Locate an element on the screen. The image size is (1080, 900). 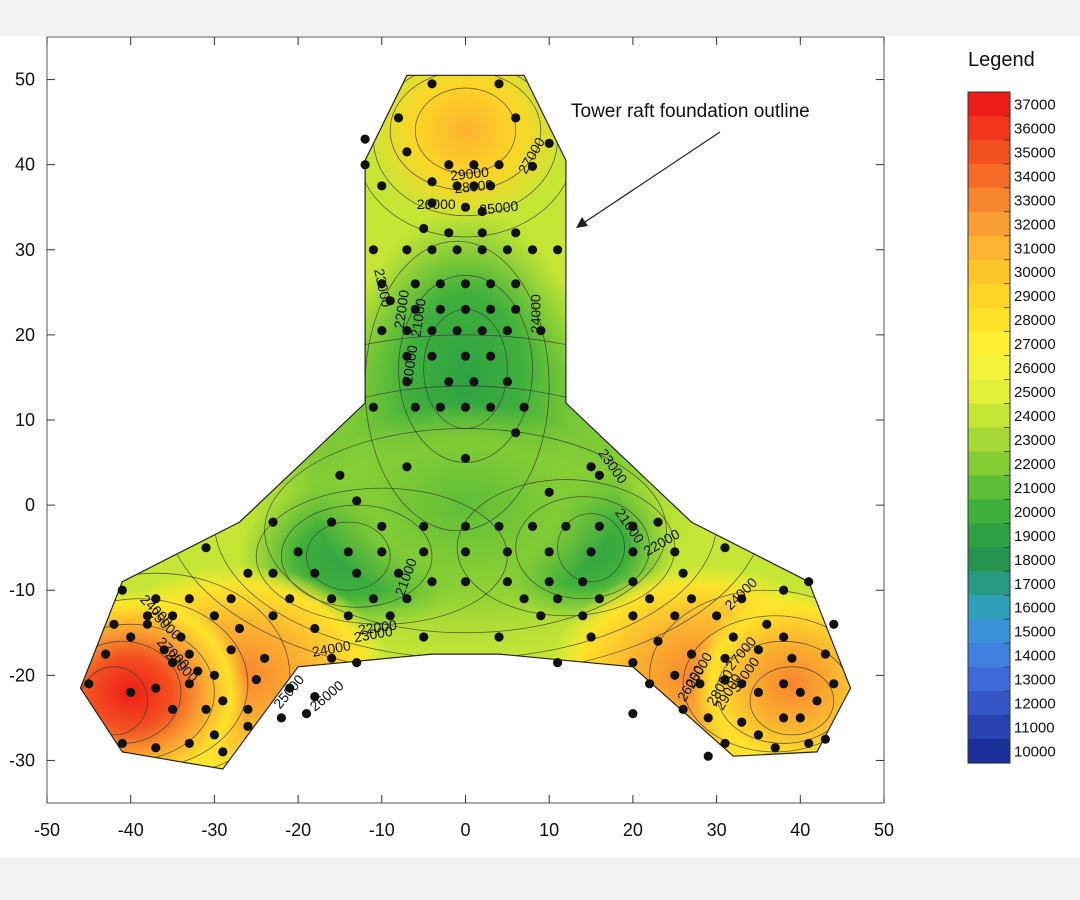
legend-label: 15000 is located at coordinates (1035, 632).